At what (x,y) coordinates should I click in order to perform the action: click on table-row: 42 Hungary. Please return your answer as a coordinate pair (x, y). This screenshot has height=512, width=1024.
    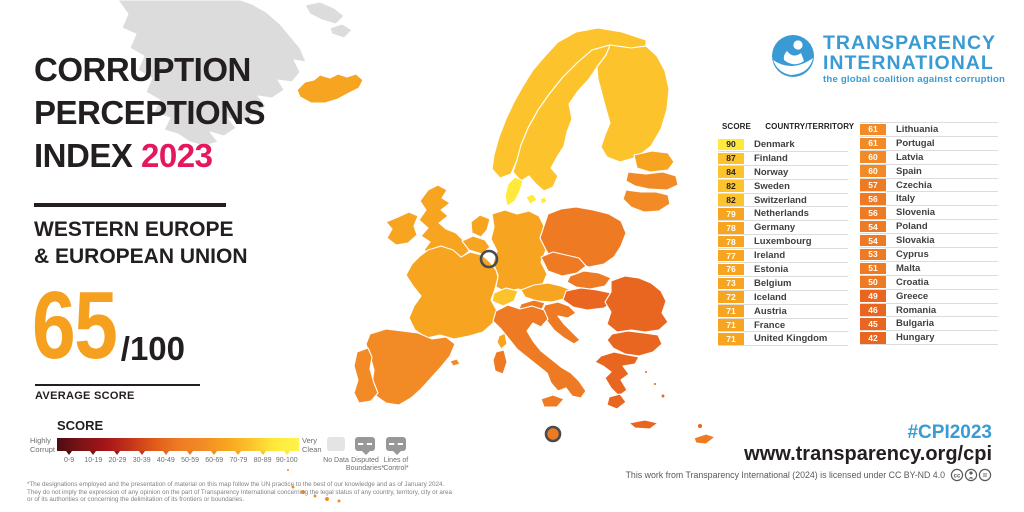
    Looking at the image, I should click on (929, 338).